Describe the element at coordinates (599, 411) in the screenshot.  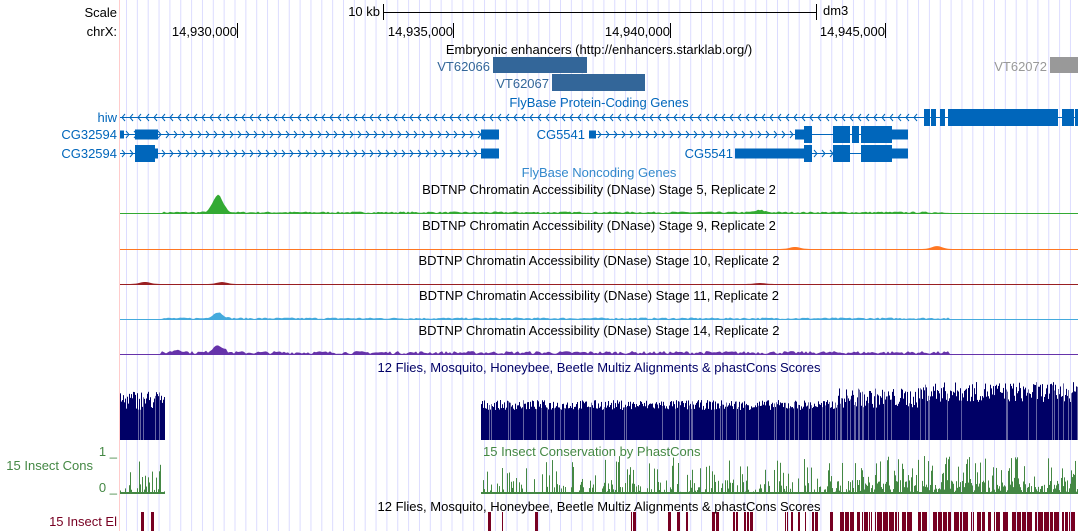
I see `multiz-signal` at that location.